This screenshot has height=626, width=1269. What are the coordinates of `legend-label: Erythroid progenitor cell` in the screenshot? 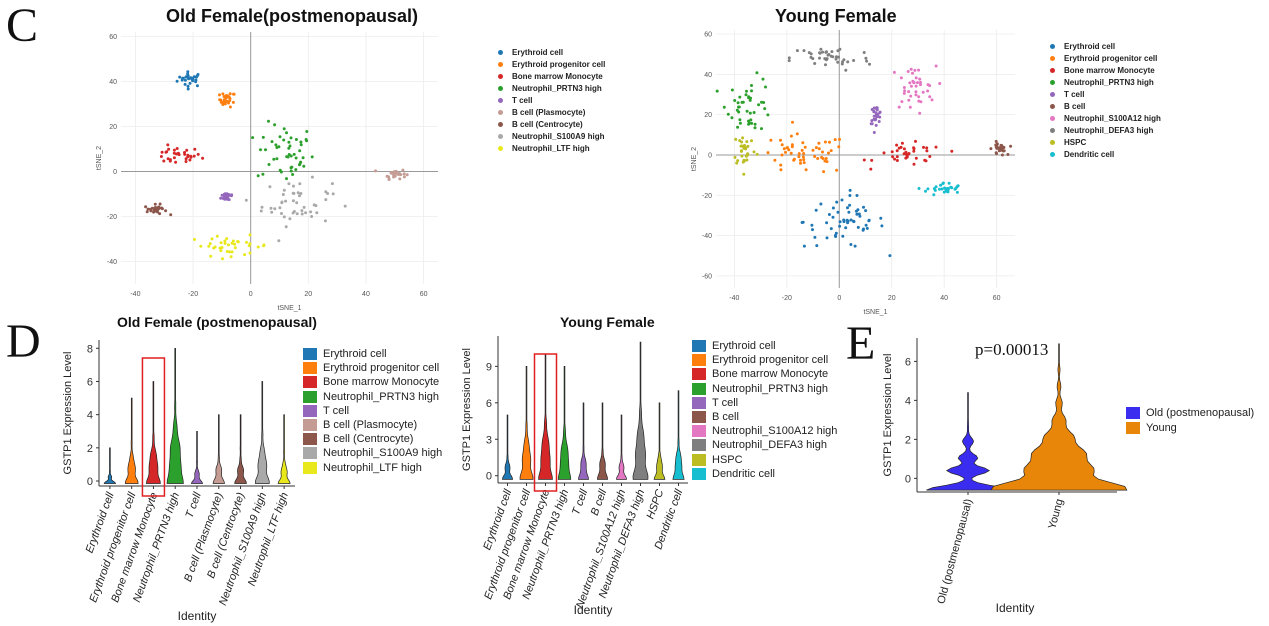 It's located at (559, 64).